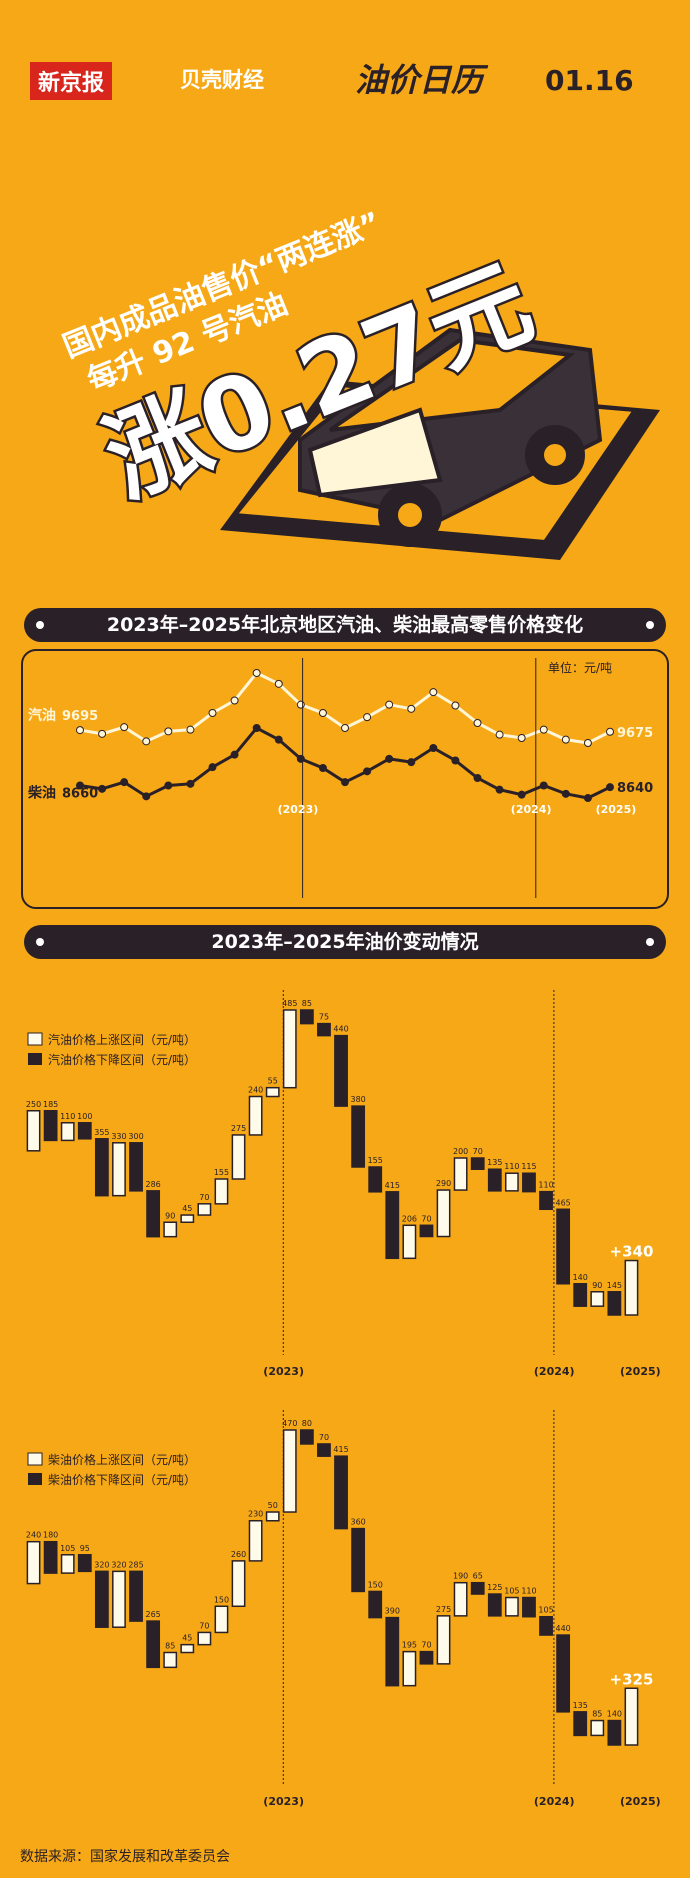 Image resolution: width=690 pixels, height=1878 pixels. What do you see at coordinates (122, 1039) in the screenshot?
I see `legend-label: 汽油价格上涨区间（元/吨）` at bounding box center [122, 1039].